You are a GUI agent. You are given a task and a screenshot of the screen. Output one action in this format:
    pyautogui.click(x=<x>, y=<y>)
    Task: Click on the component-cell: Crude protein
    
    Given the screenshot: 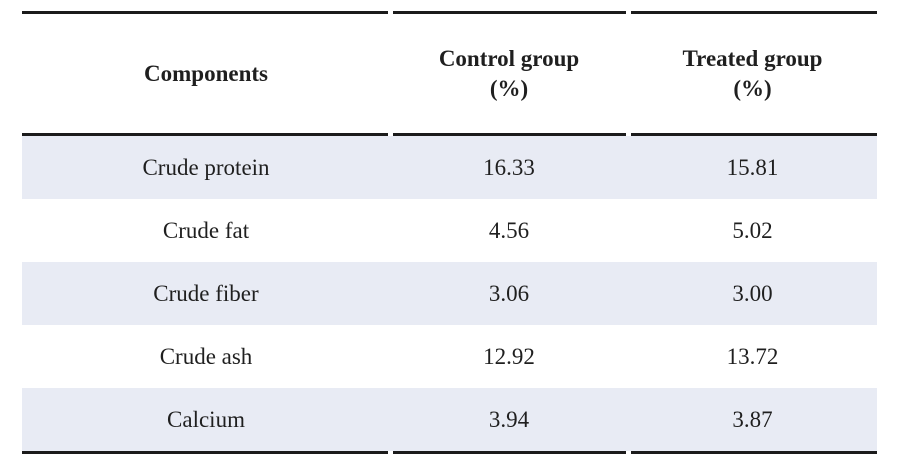 What is the action you would take?
    pyautogui.click(x=206, y=167)
    